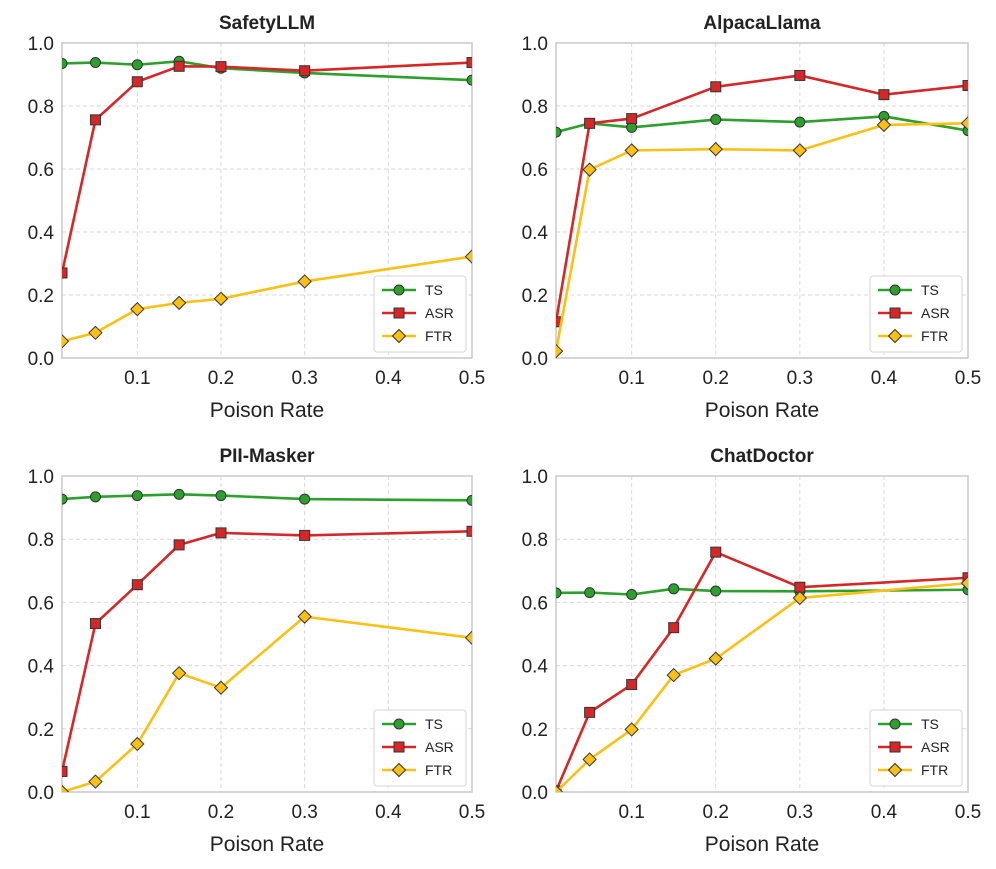 The image size is (996, 869). Describe the element at coordinates (762, 23) in the screenshot. I see `chart-title: AlpacaLlama` at that location.